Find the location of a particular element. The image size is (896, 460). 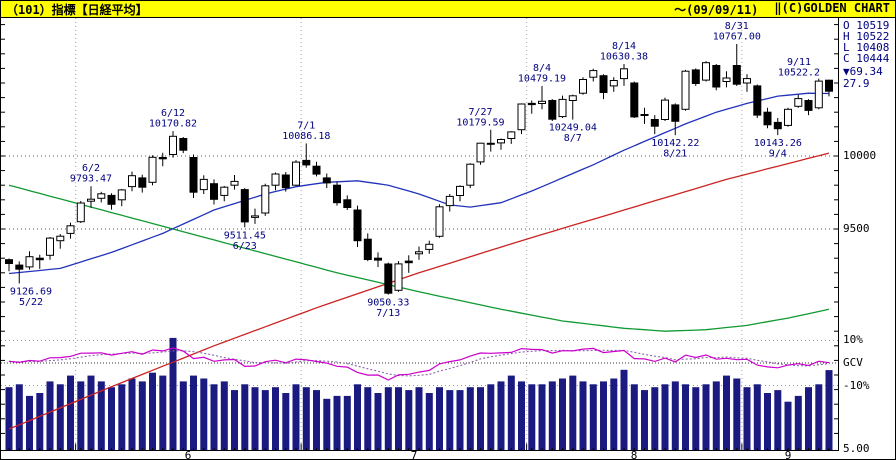

readout-change: ▼69.34 is located at coordinates (863, 71).